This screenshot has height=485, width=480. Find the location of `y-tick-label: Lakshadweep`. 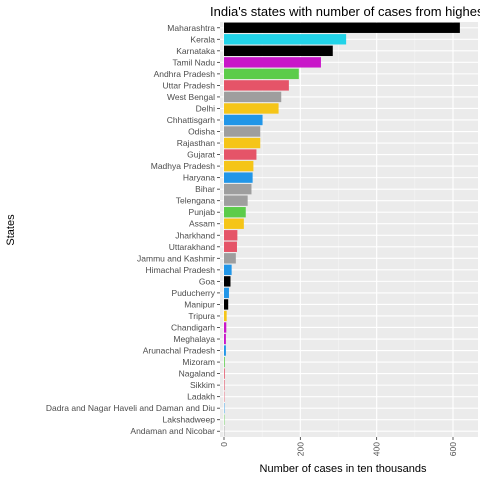

y-tick-label: Lakshadweep is located at coordinates (189, 420).